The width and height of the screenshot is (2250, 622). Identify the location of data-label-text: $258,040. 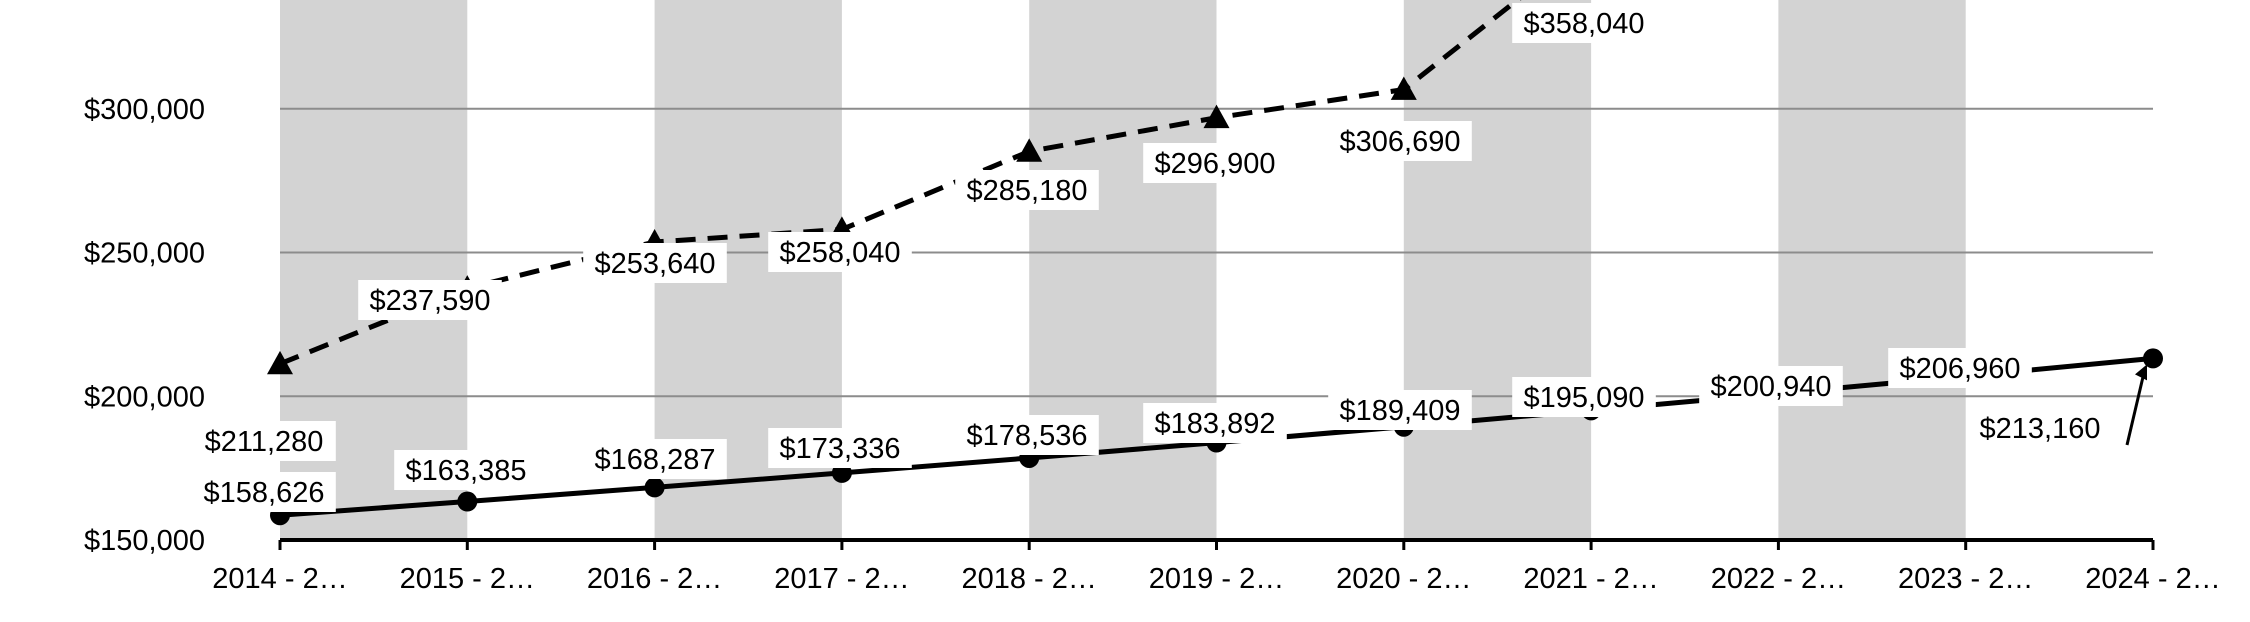
(840, 253).